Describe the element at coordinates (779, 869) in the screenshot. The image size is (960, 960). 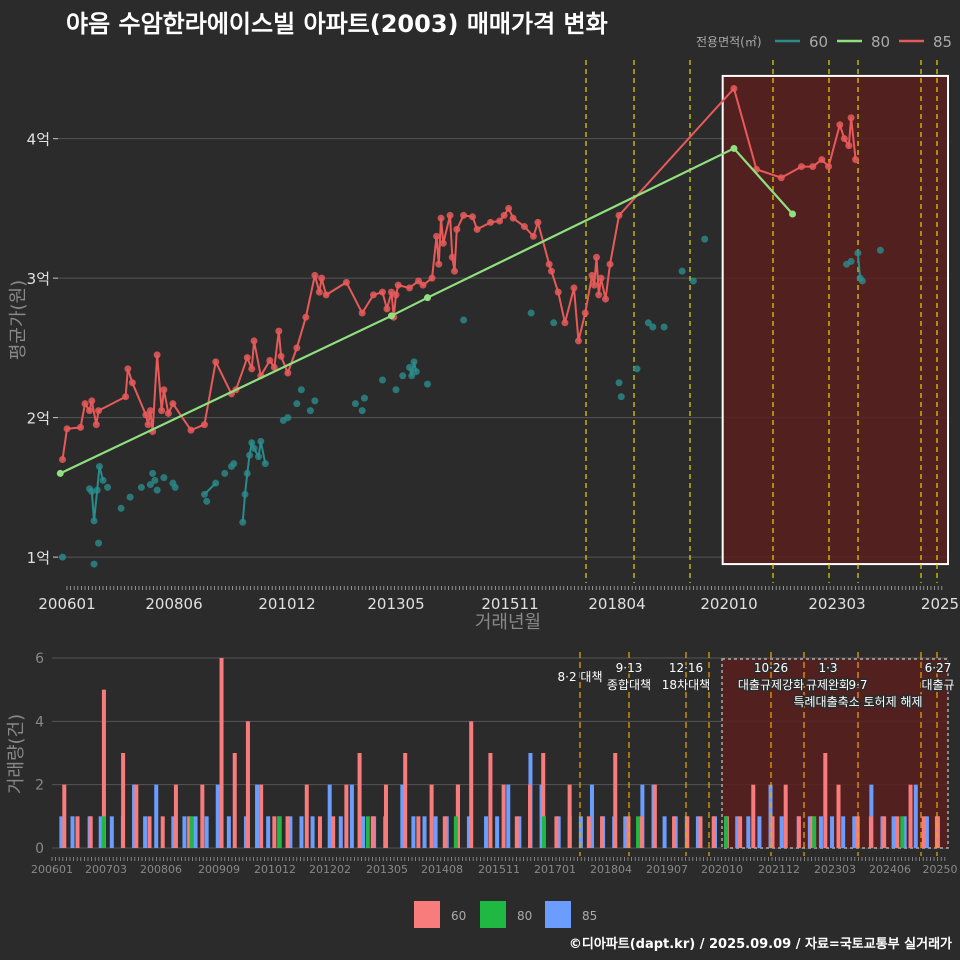
I see `bar-x-tick-label: 202112` at that location.